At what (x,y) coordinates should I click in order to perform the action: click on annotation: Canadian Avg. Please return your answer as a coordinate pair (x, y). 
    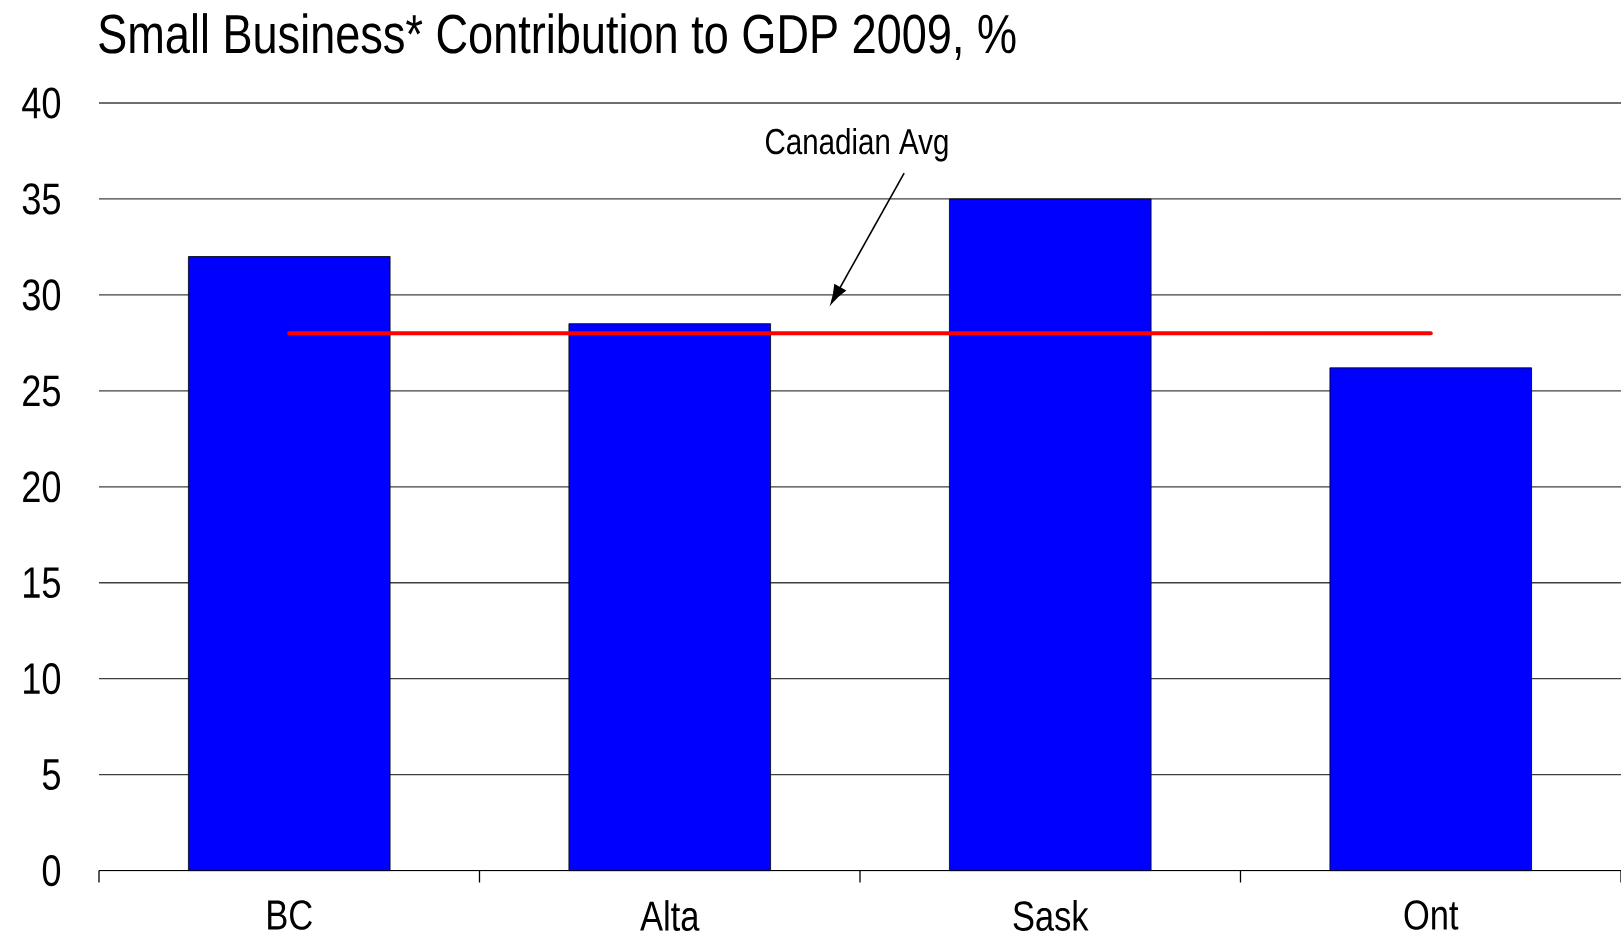
    Looking at the image, I should click on (857, 144).